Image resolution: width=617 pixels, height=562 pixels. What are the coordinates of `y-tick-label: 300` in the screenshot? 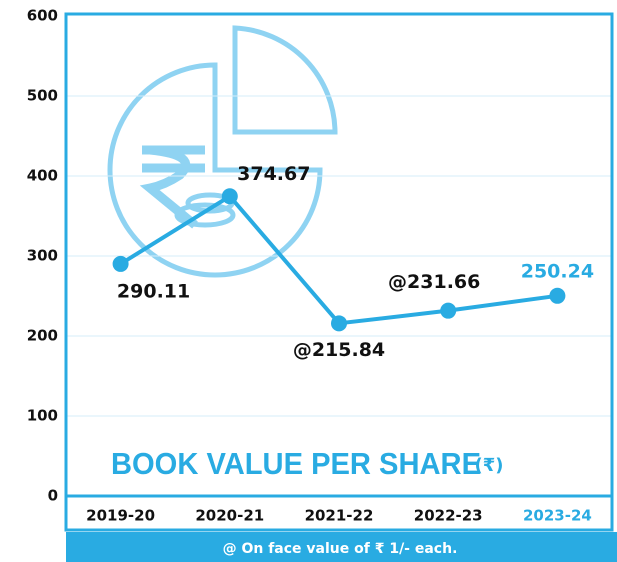 It's located at (42, 256).